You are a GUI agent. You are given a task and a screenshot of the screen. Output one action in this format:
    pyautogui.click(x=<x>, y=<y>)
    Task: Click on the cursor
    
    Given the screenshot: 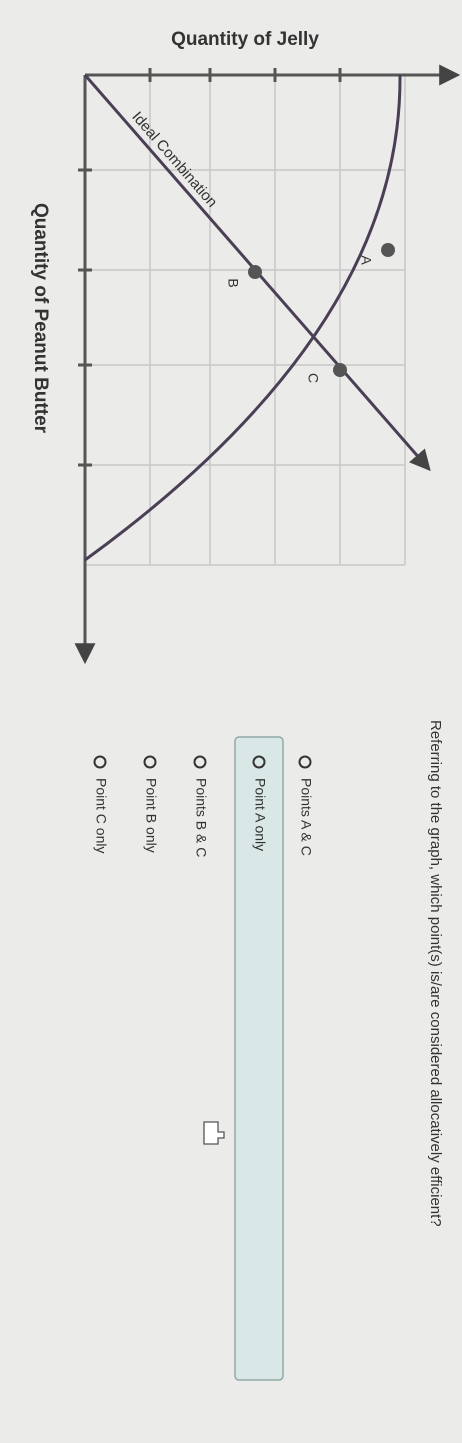 What is the action you would take?
    pyautogui.click(x=214, y=1133)
    